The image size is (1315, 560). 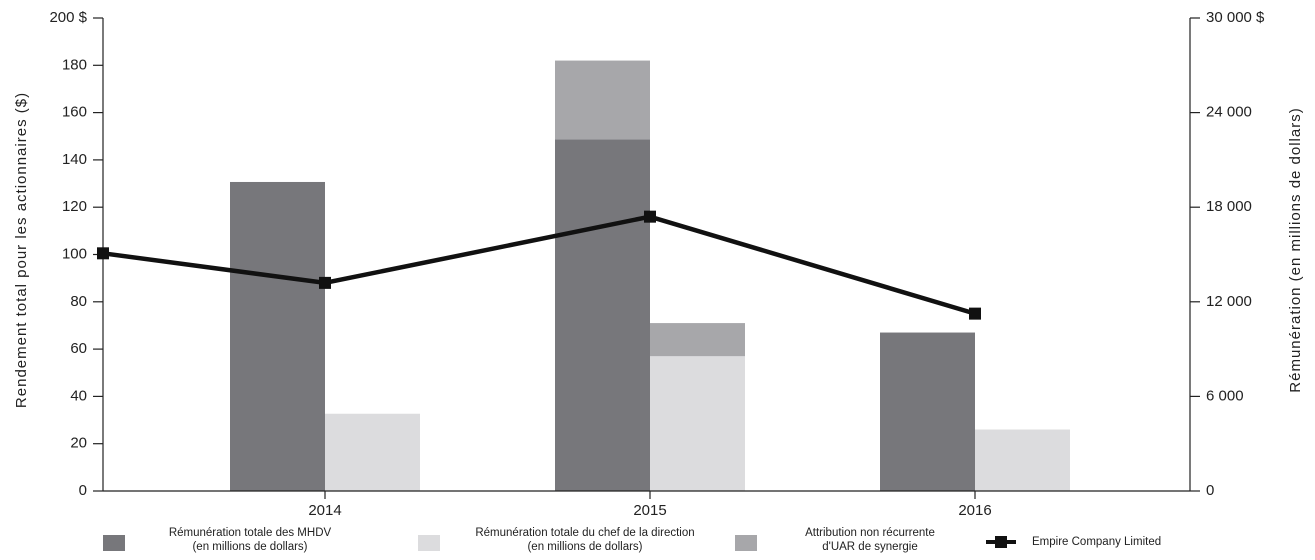 I want to click on x-tick-label: 2014, so click(x=324, y=510).